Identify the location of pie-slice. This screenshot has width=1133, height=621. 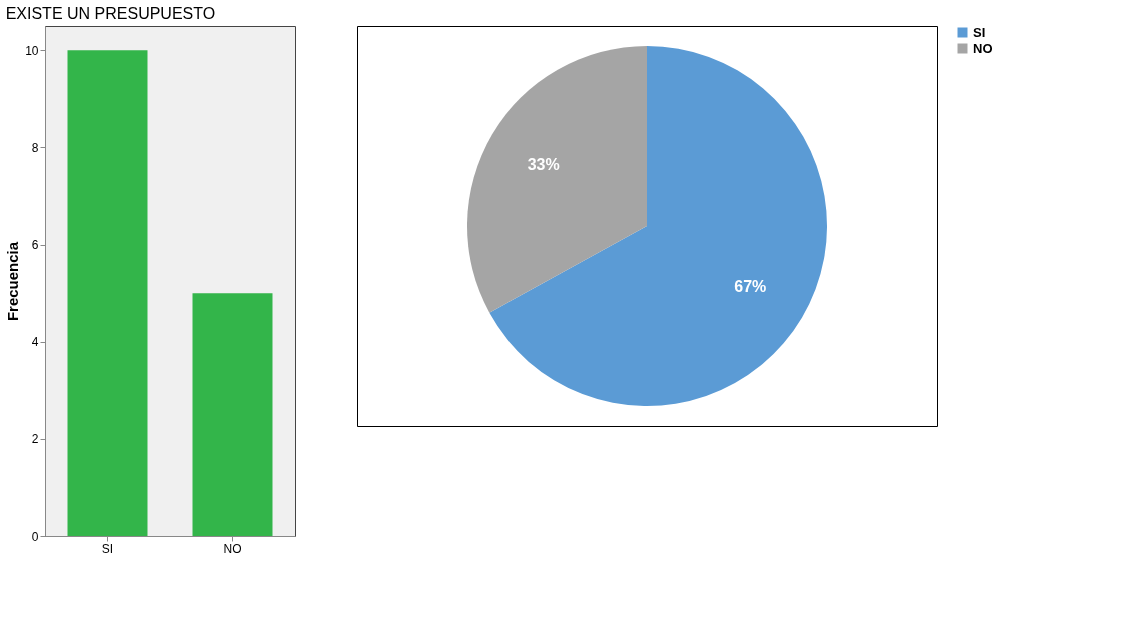
(557, 179).